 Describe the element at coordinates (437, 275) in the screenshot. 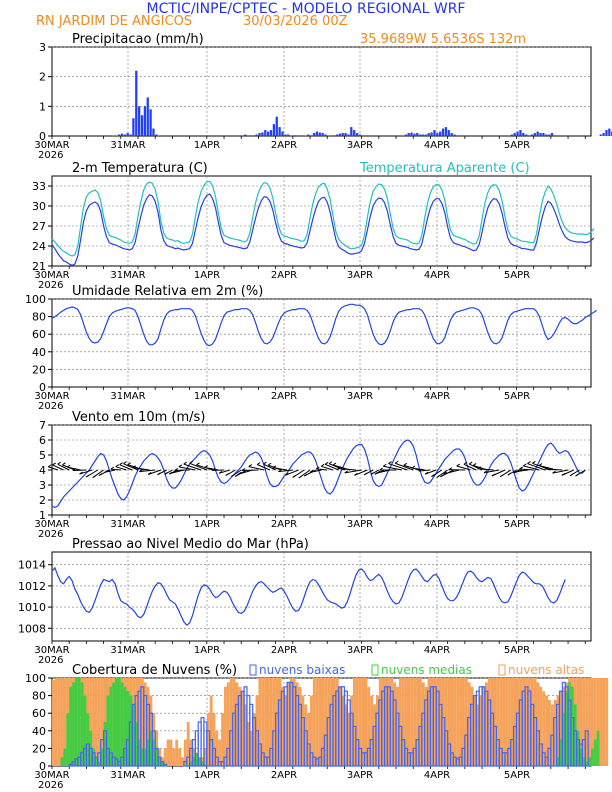

I see `x-day-label: 4APR` at that location.